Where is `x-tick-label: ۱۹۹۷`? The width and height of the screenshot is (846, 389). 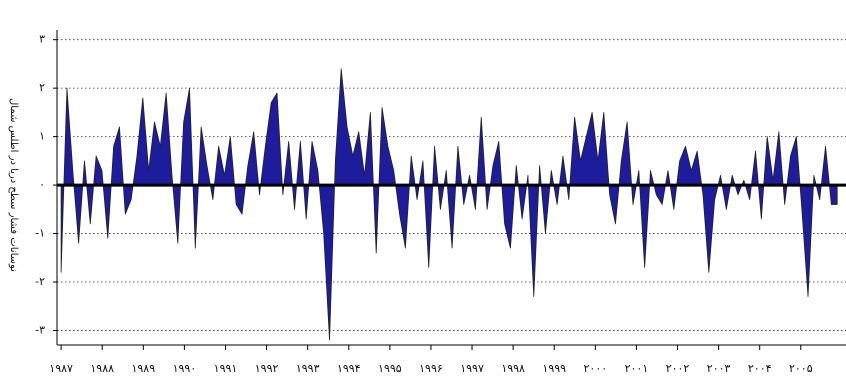
x-tick-label: ۱۹۹۷ is located at coordinates (472, 368).